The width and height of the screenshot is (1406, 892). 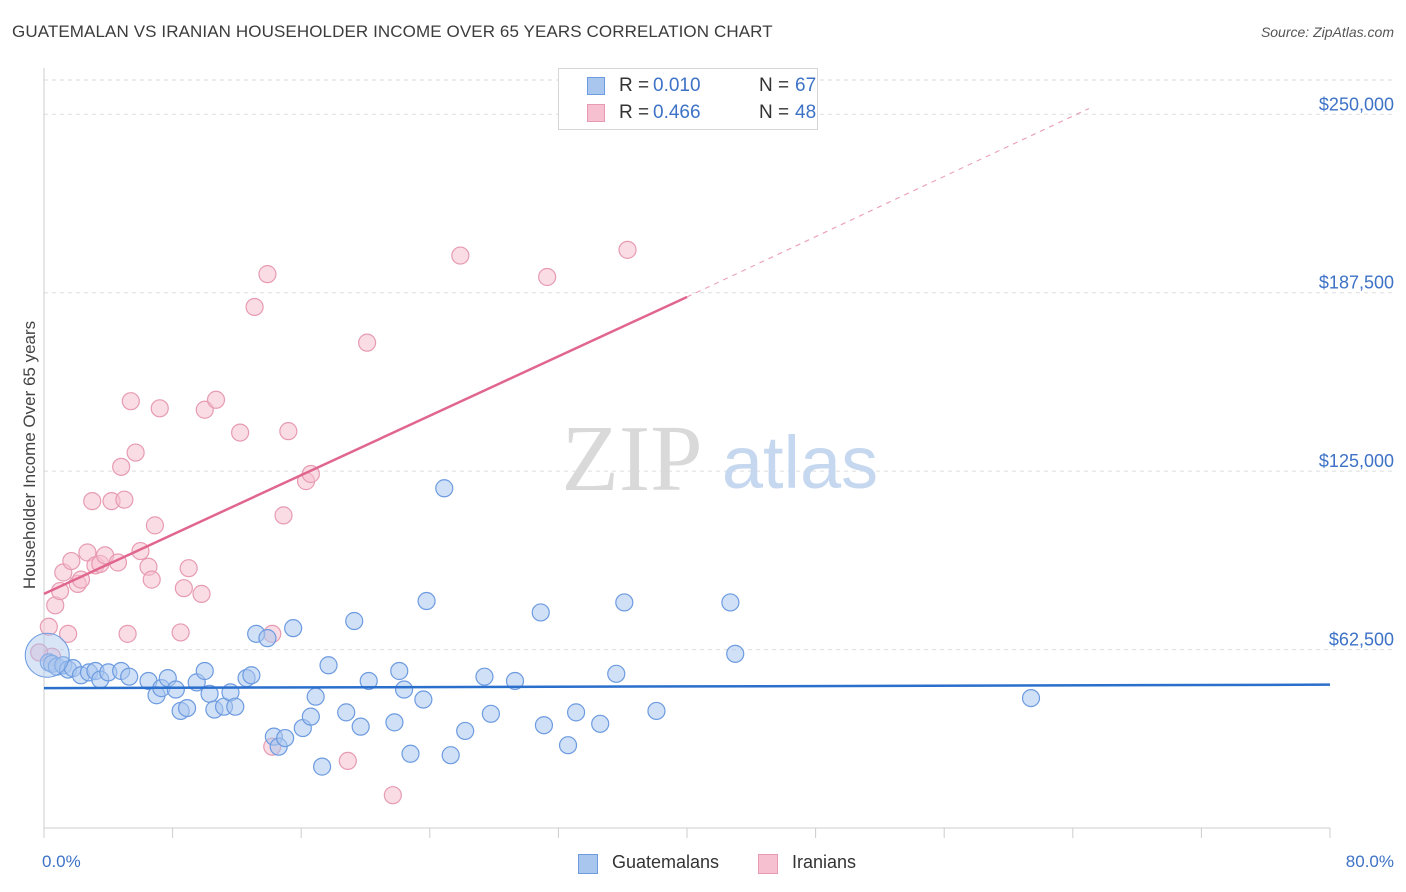 What do you see at coordinates (687, 686) in the screenshot?
I see `guatemalan-trend-line` at bounding box center [687, 686].